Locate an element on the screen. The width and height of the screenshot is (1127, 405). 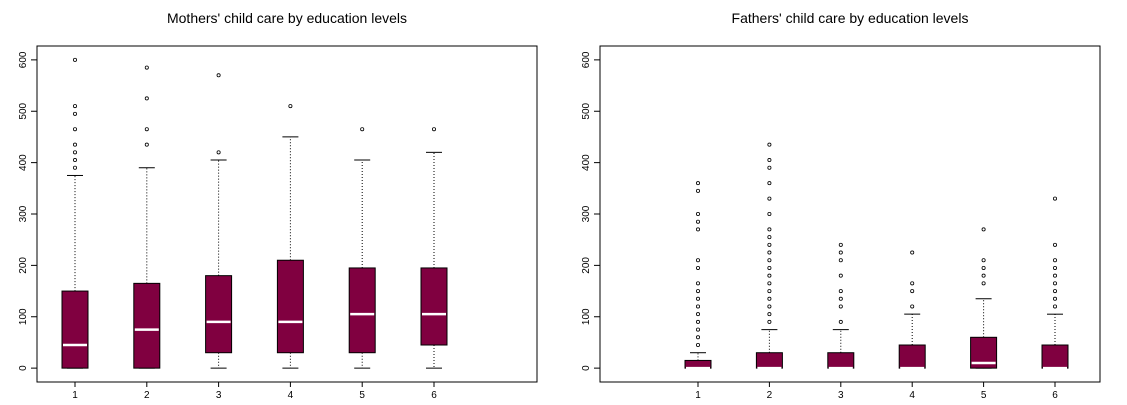
chart-title: Fathers' child care by education levels is located at coordinates (850, 18).